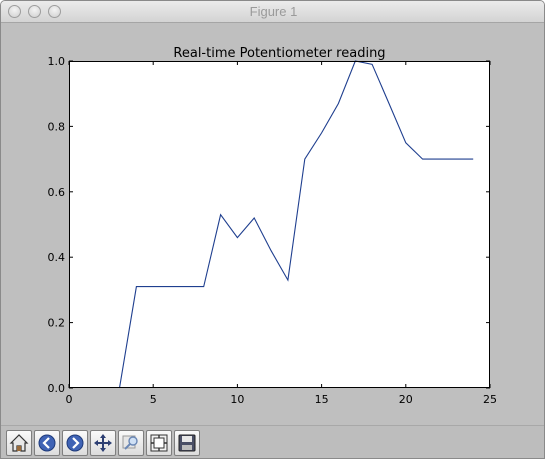 The width and height of the screenshot is (545, 459). I want to click on home-icon, so click(19, 443).